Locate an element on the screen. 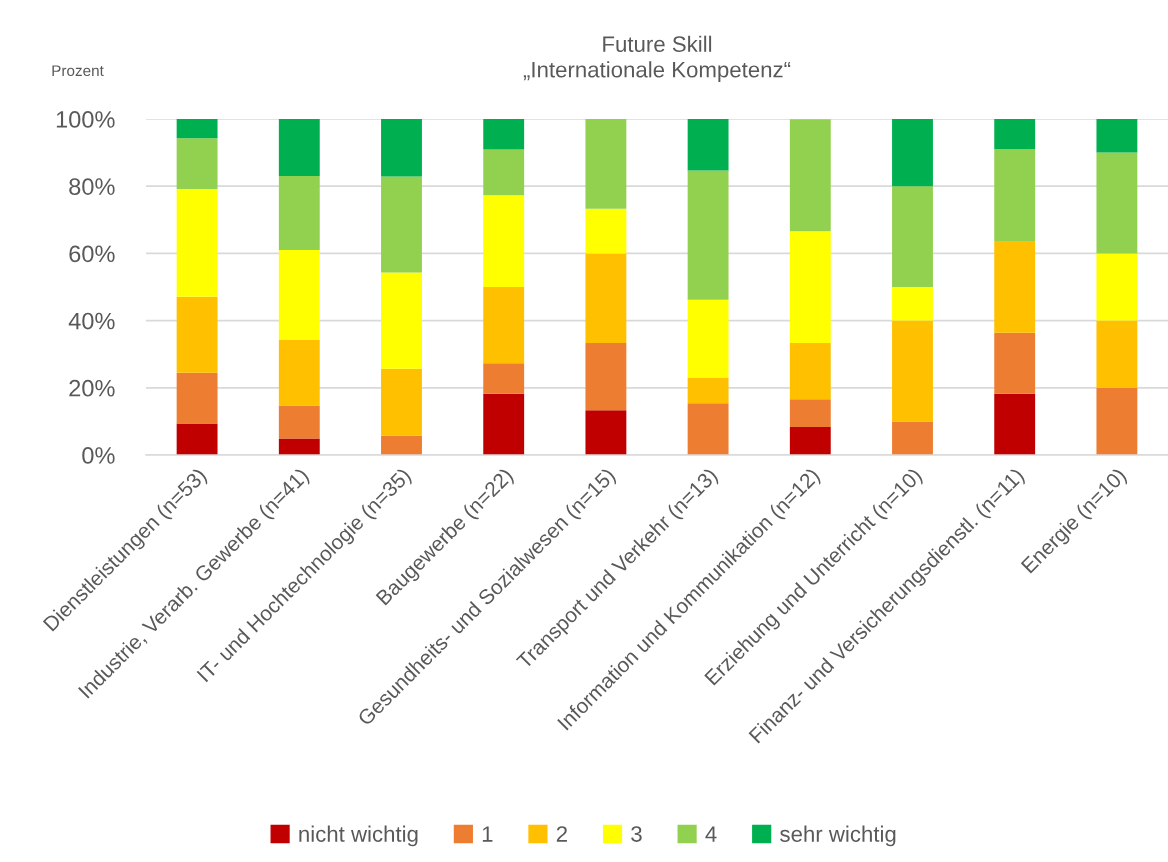 The height and width of the screenshot is (862, 1168). y-axis-title: Prozent is located at coordinates (78, 71).